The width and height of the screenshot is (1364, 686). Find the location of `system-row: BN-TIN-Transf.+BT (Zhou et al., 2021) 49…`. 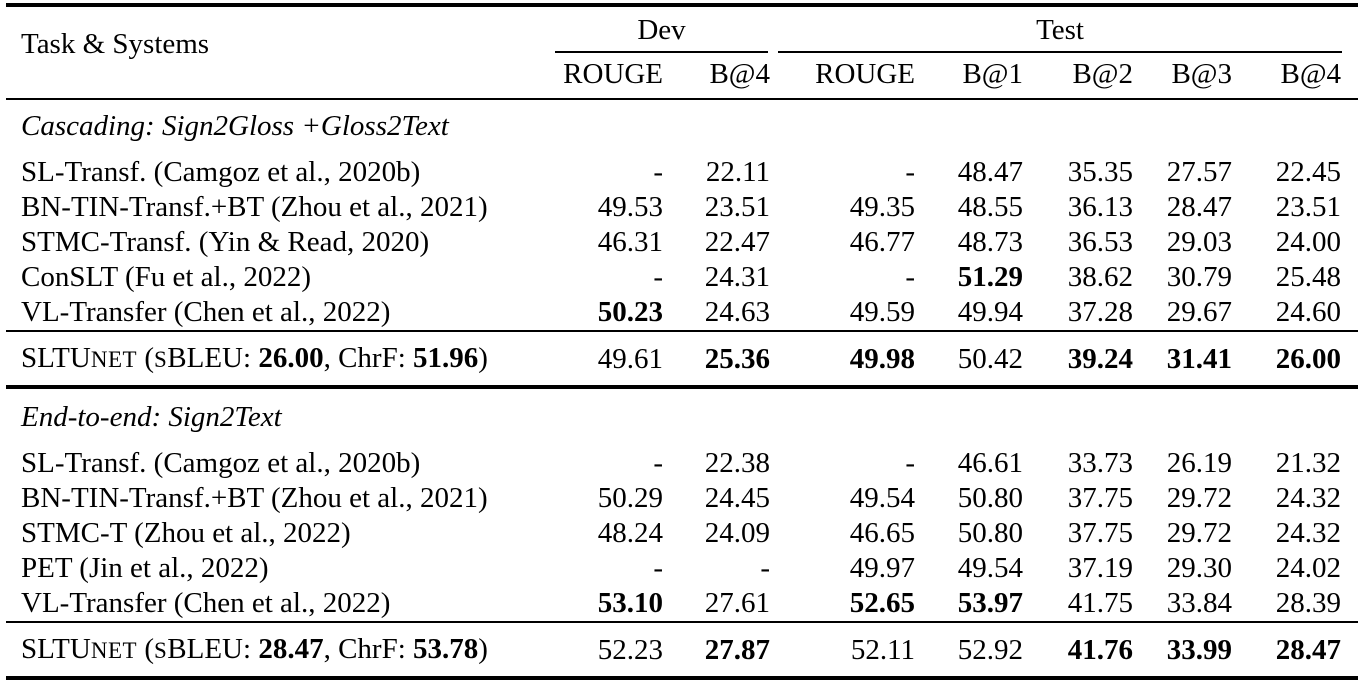

system-row: BN-TIN-Transf.+BT (Zhou et al., 2021) 49… is located at coordinates (682, 207).